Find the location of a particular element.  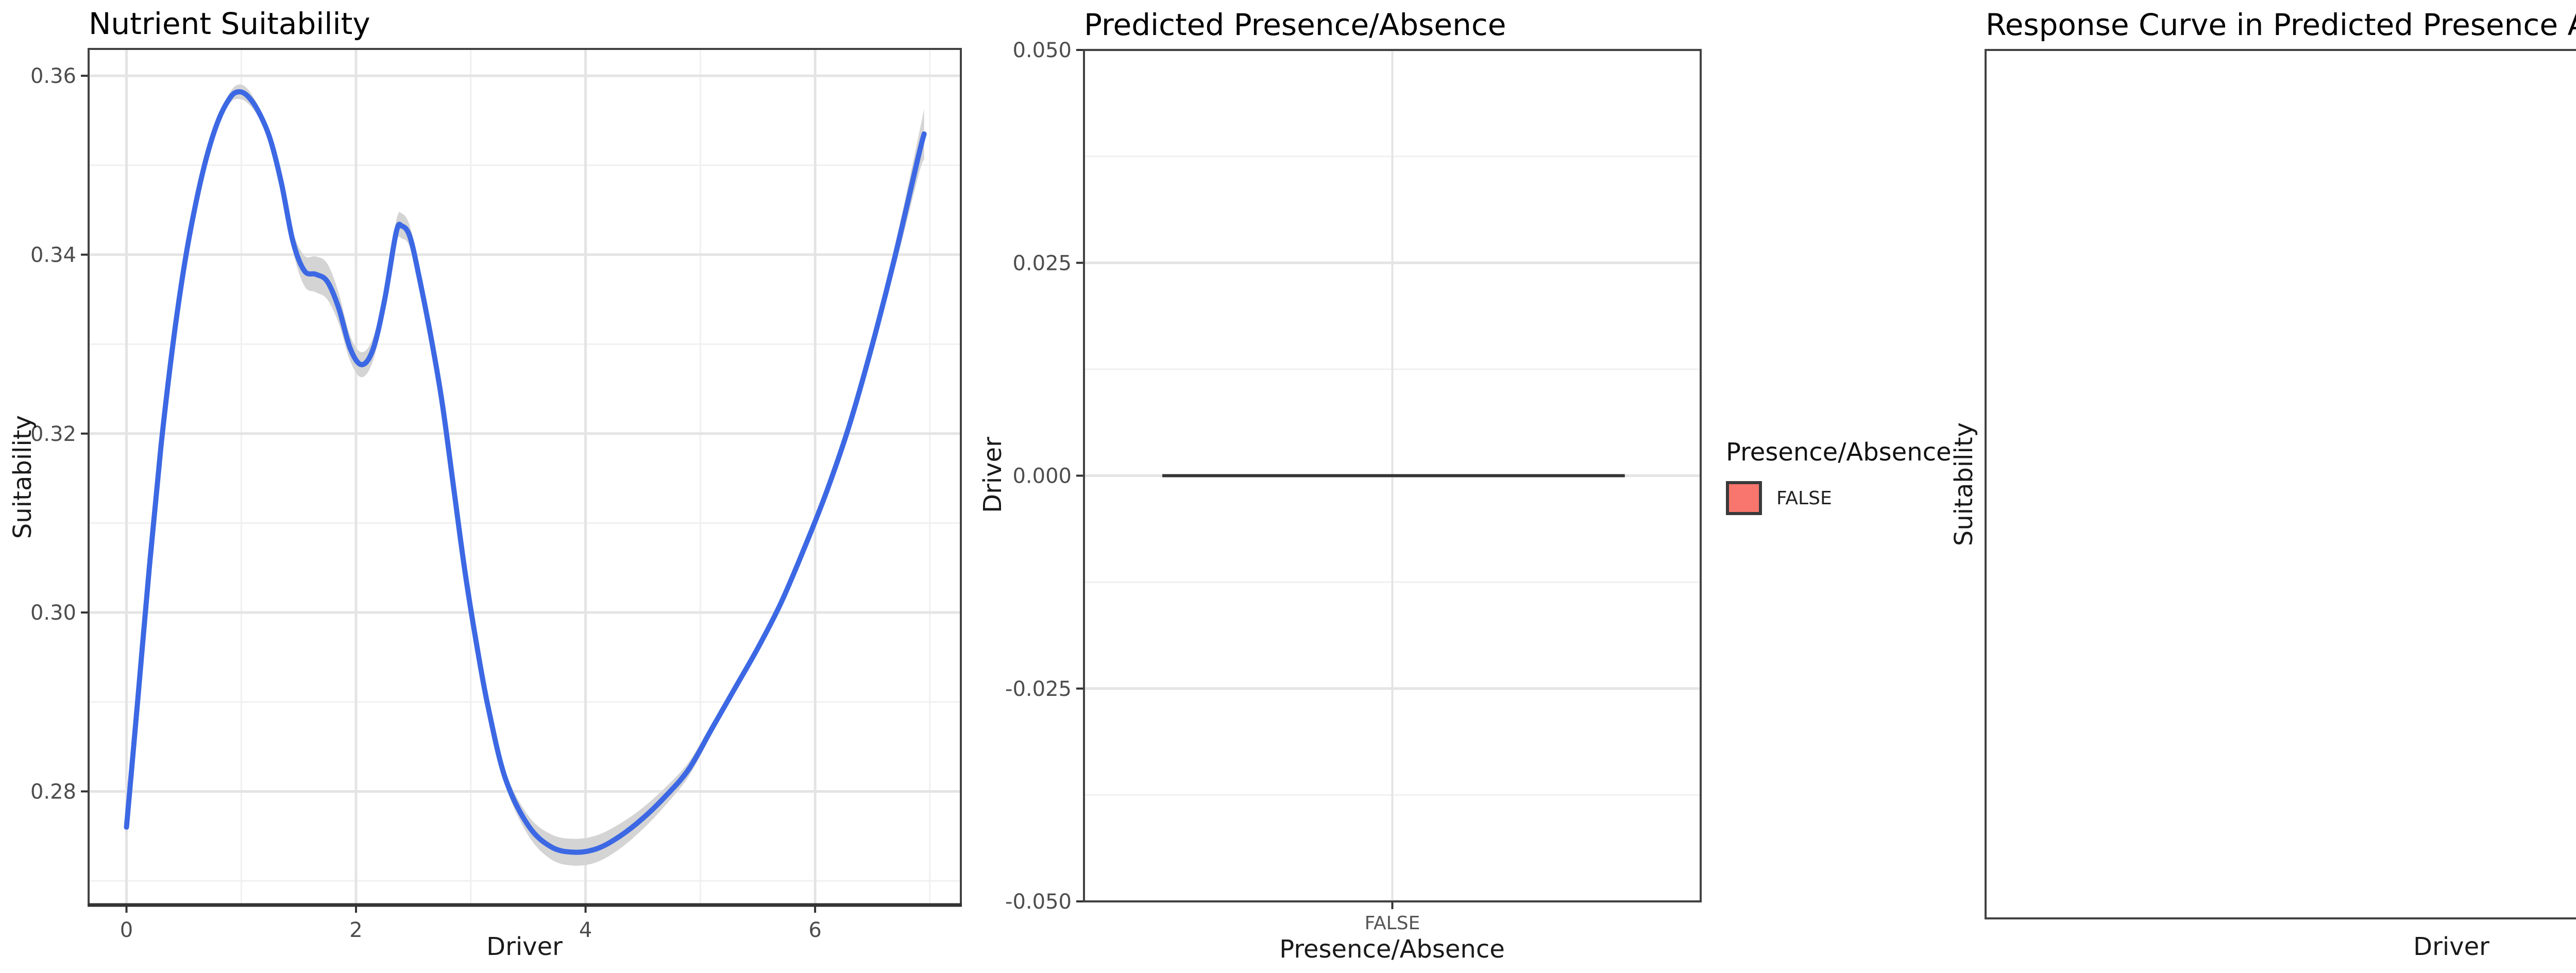

x-tick-label: 0 is located at coordinates (127, 930).